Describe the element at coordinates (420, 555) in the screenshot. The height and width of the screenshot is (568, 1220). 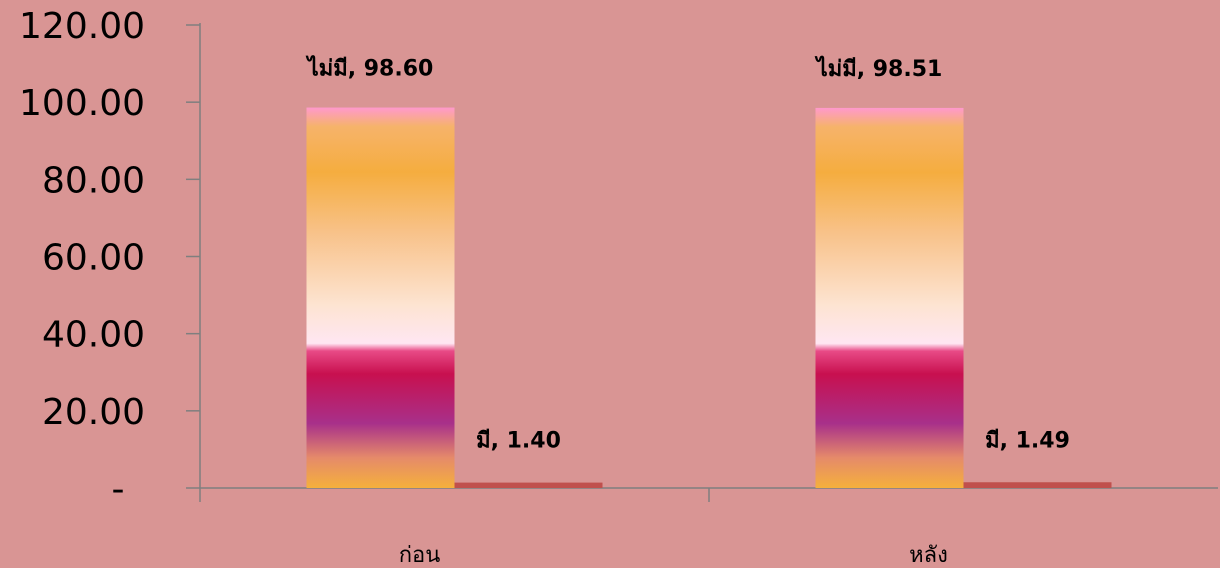
I see `x-tick-label: ก่อน` at that location.